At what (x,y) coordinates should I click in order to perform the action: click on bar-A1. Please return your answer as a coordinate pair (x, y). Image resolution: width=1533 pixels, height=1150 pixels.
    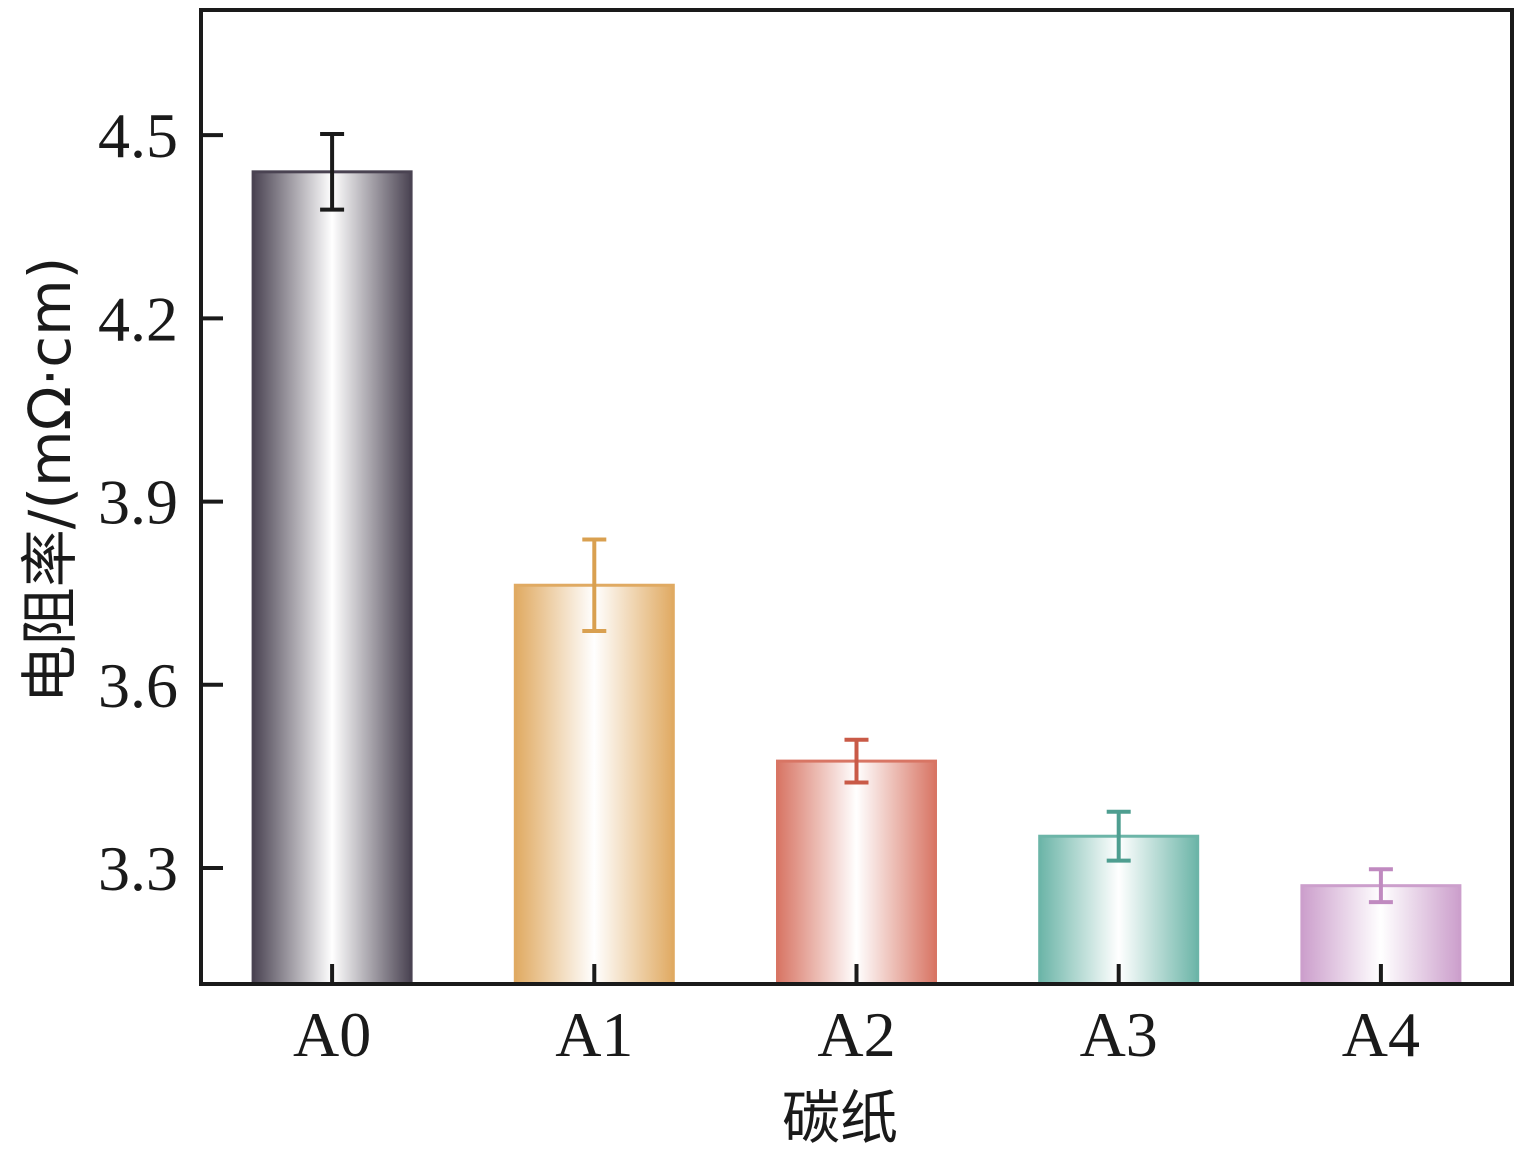
    Looking at the image, I should click on (594, 784).